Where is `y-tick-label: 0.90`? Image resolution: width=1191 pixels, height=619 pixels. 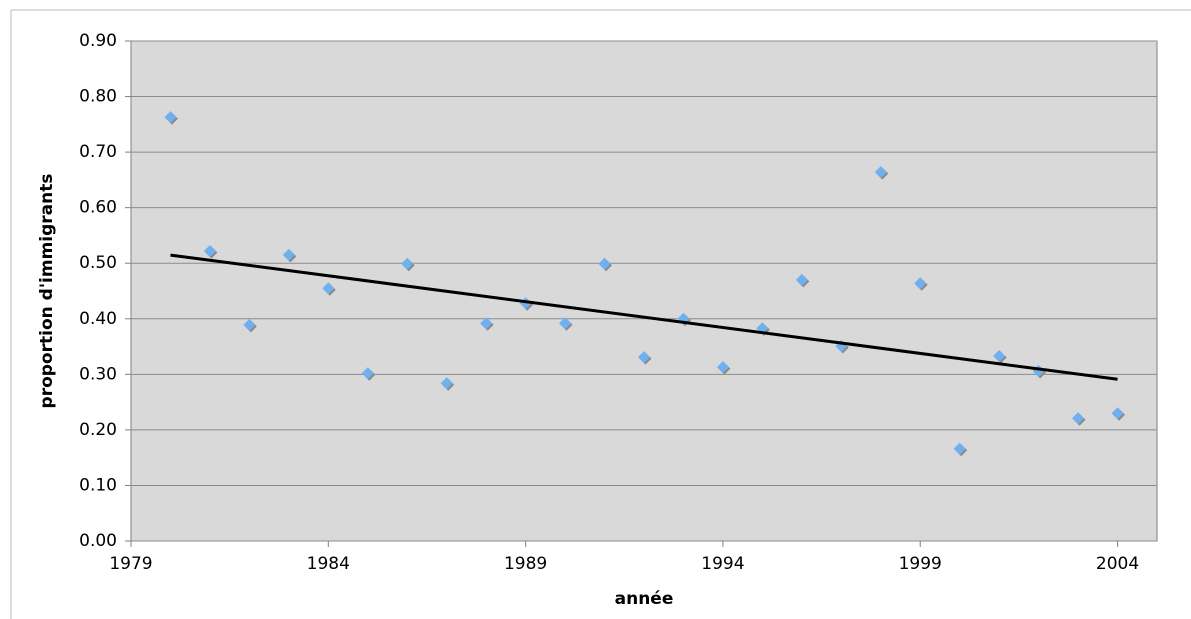
y-tick-label: 0.90 is located at coordinates (98, 41).